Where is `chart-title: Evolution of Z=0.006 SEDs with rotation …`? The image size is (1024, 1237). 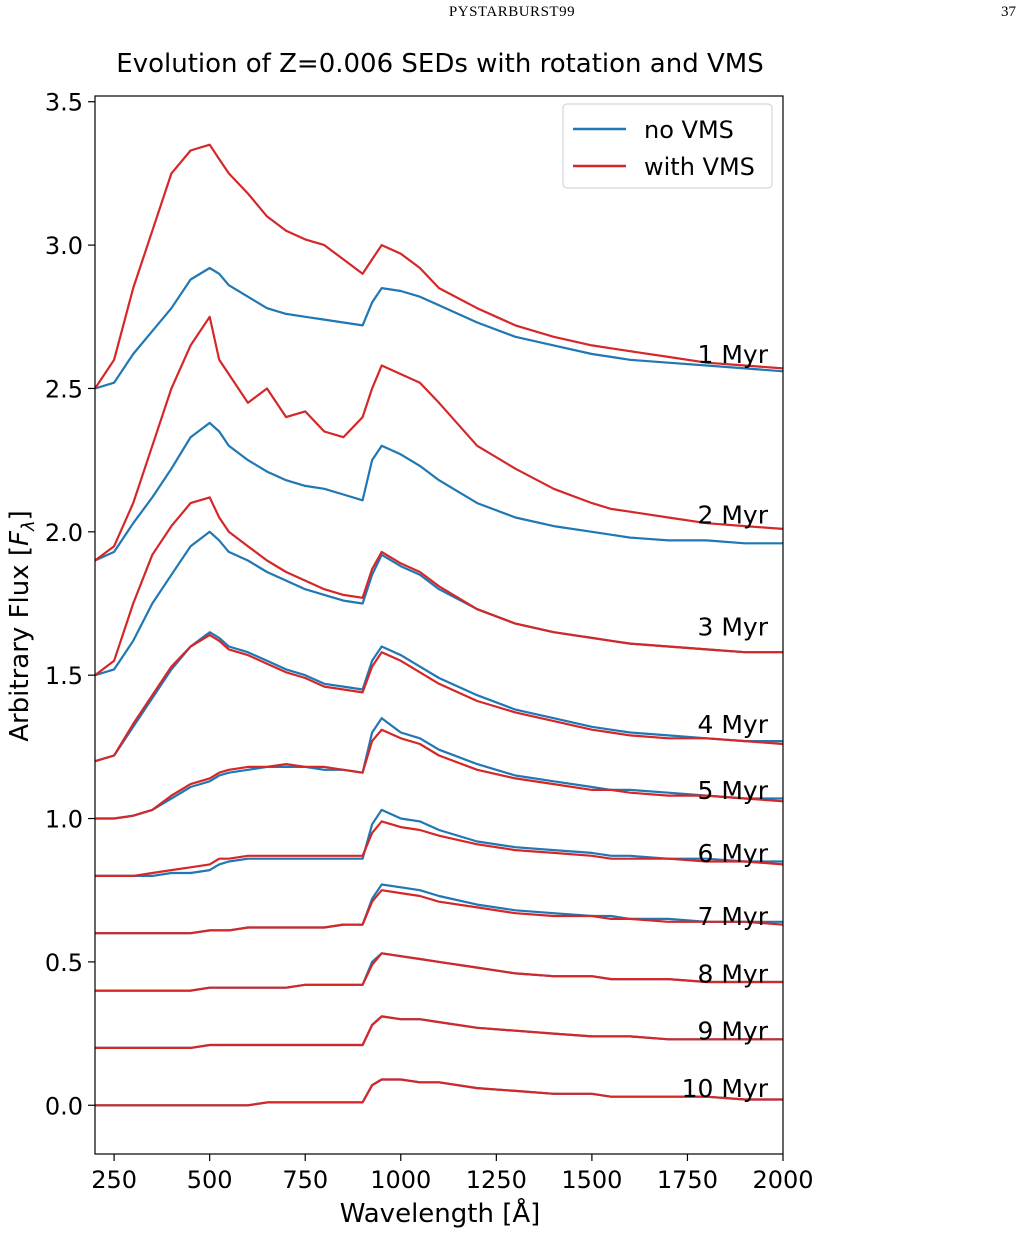 chart-title: Evolution of Z=0.006 SEDs with rotation … is located at coordinates (439, 64).